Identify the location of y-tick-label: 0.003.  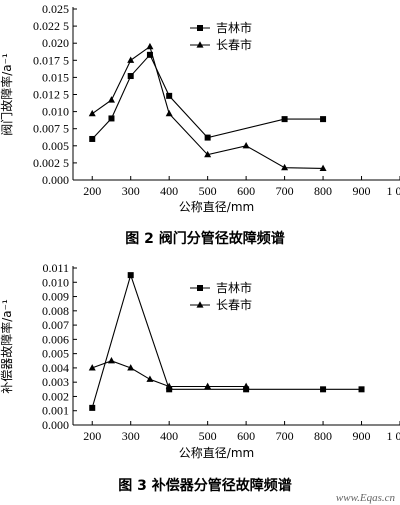
(55, 382).